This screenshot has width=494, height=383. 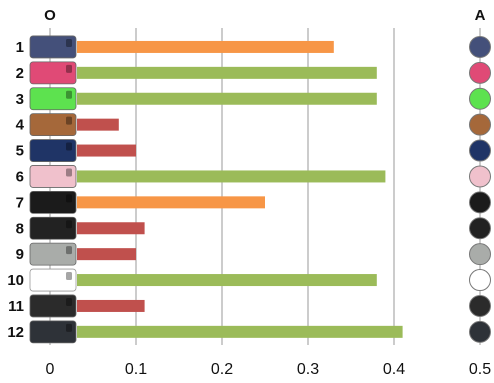 What do you see at coordinates (15, 280) in the screenshot?
I see `row-label: 10` at bounding box center [15, 280].